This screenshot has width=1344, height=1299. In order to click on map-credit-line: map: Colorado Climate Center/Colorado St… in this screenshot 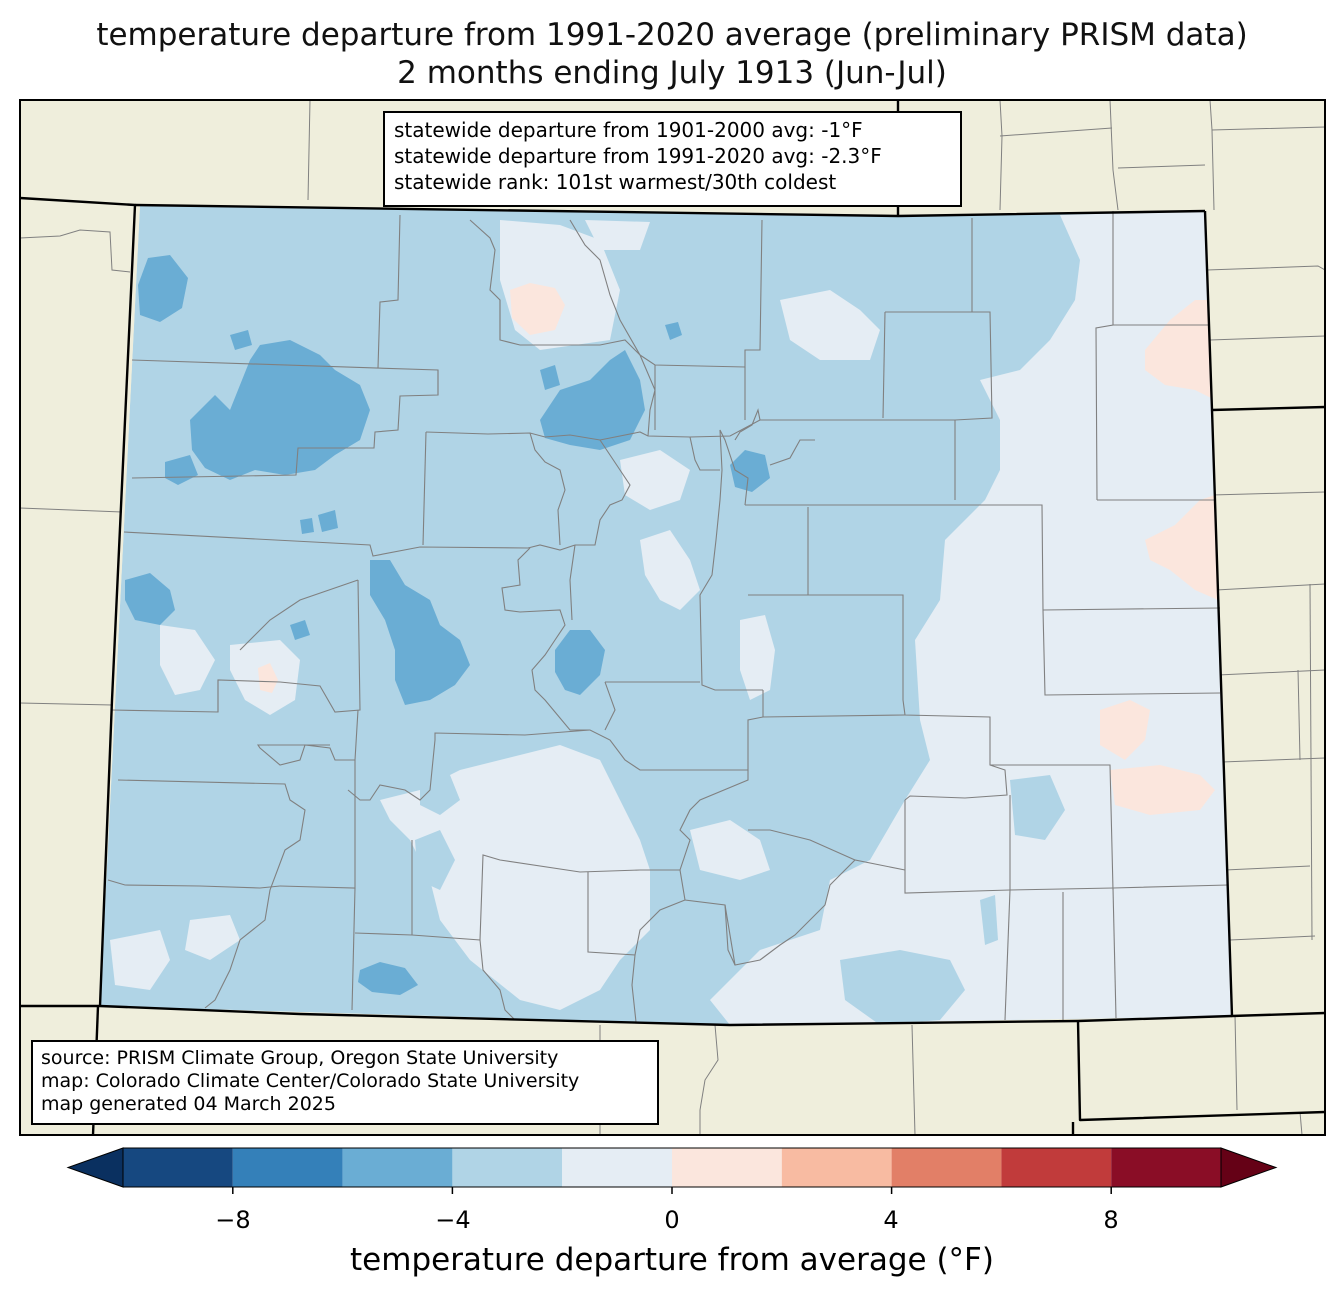, I will do `click(310, 1081)`.